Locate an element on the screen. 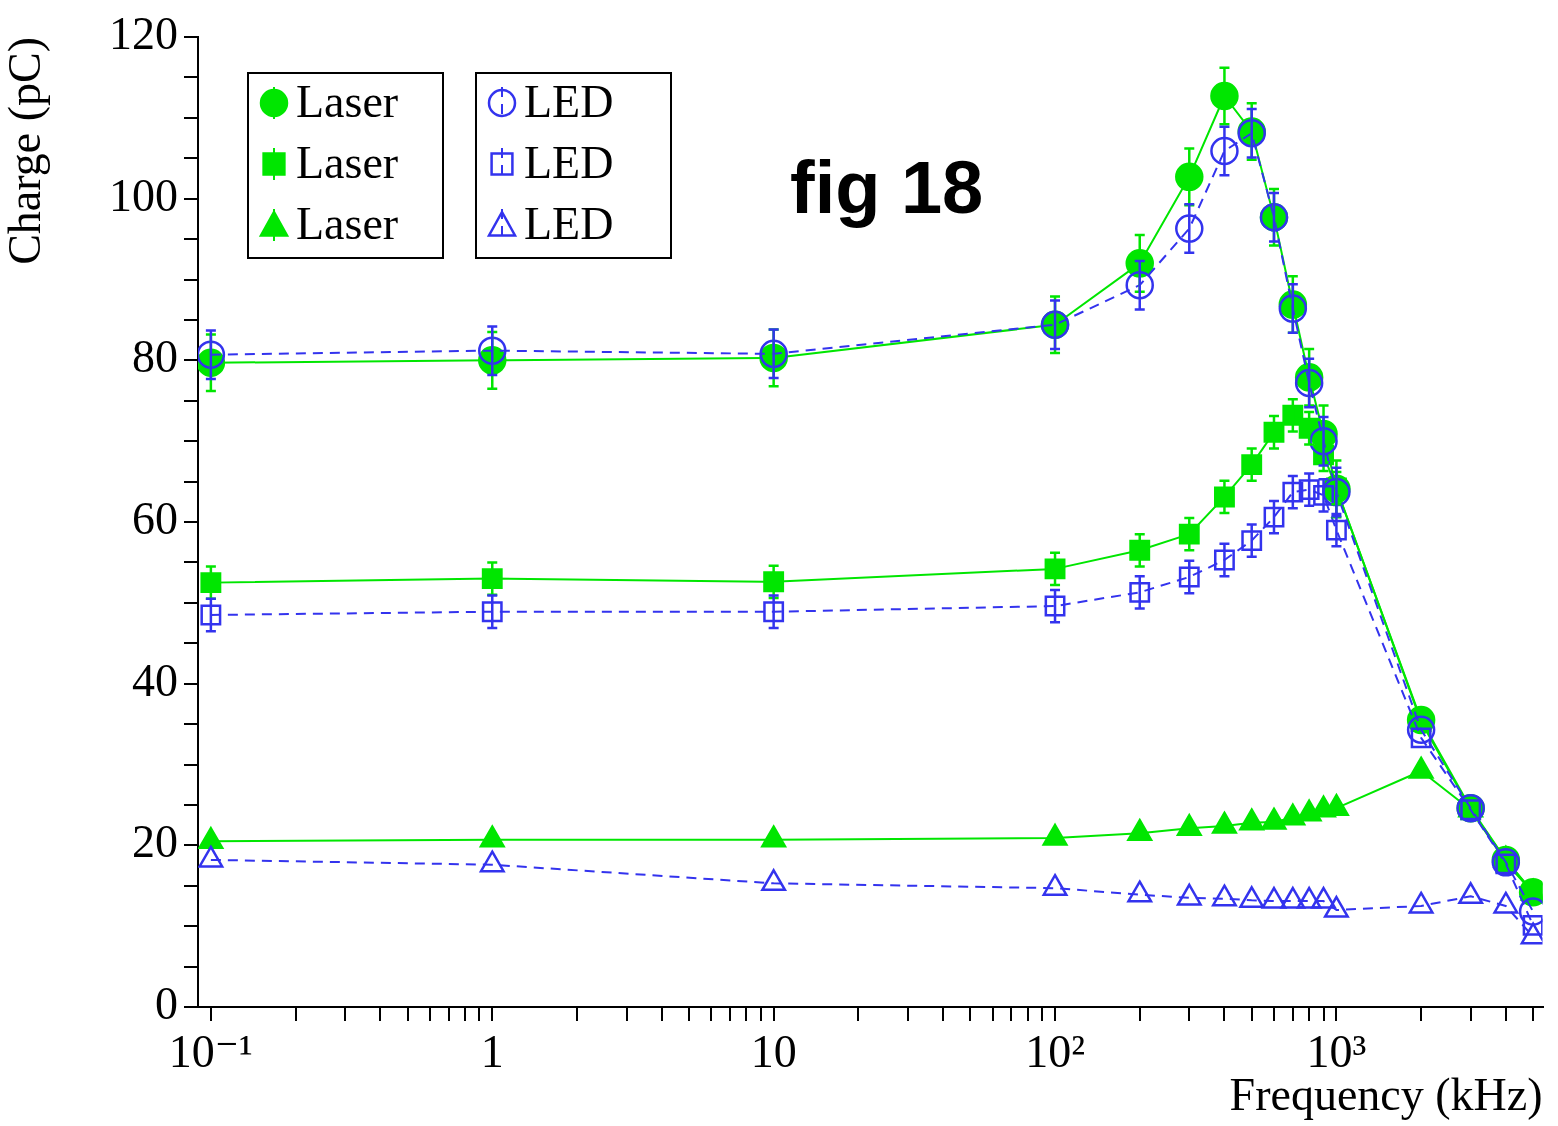 Image resolution: width=1558 pixels, height=1126 pixels. y-tick-label: 120 is located at coordinates (143, 34).